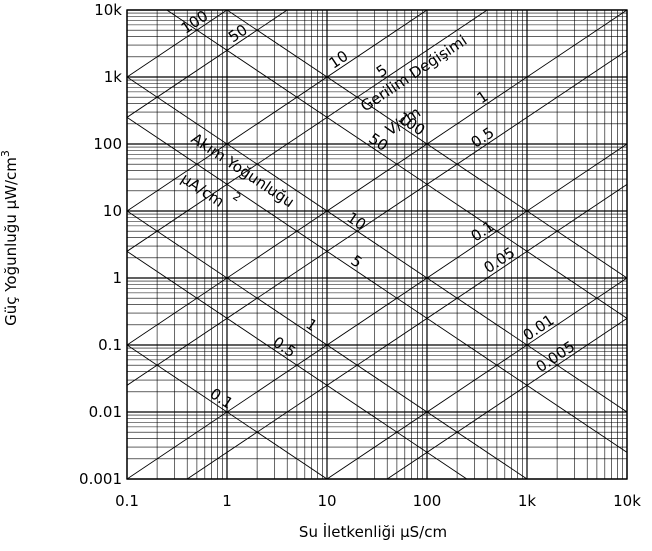  I want to click on x-tick-labels: 0.1 1 10 100 1k 10k, so click(378, 501).